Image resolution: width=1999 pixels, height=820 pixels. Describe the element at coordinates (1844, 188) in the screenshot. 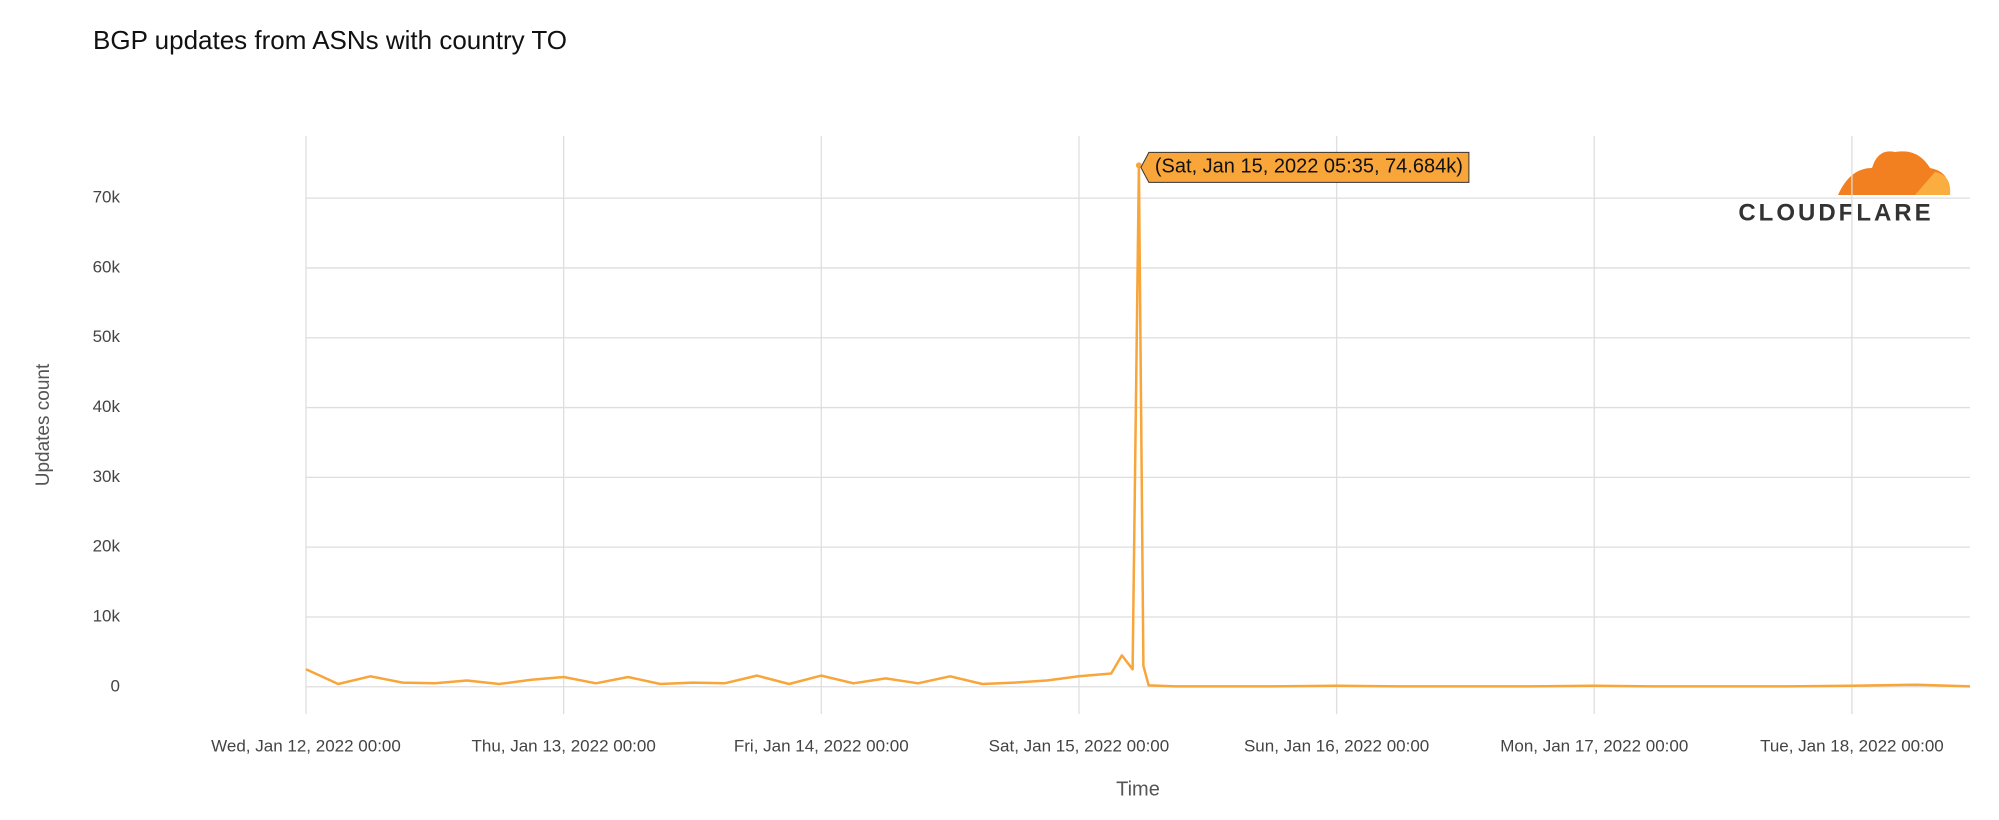

I see `logo: CLOUDFLARE` at that location.